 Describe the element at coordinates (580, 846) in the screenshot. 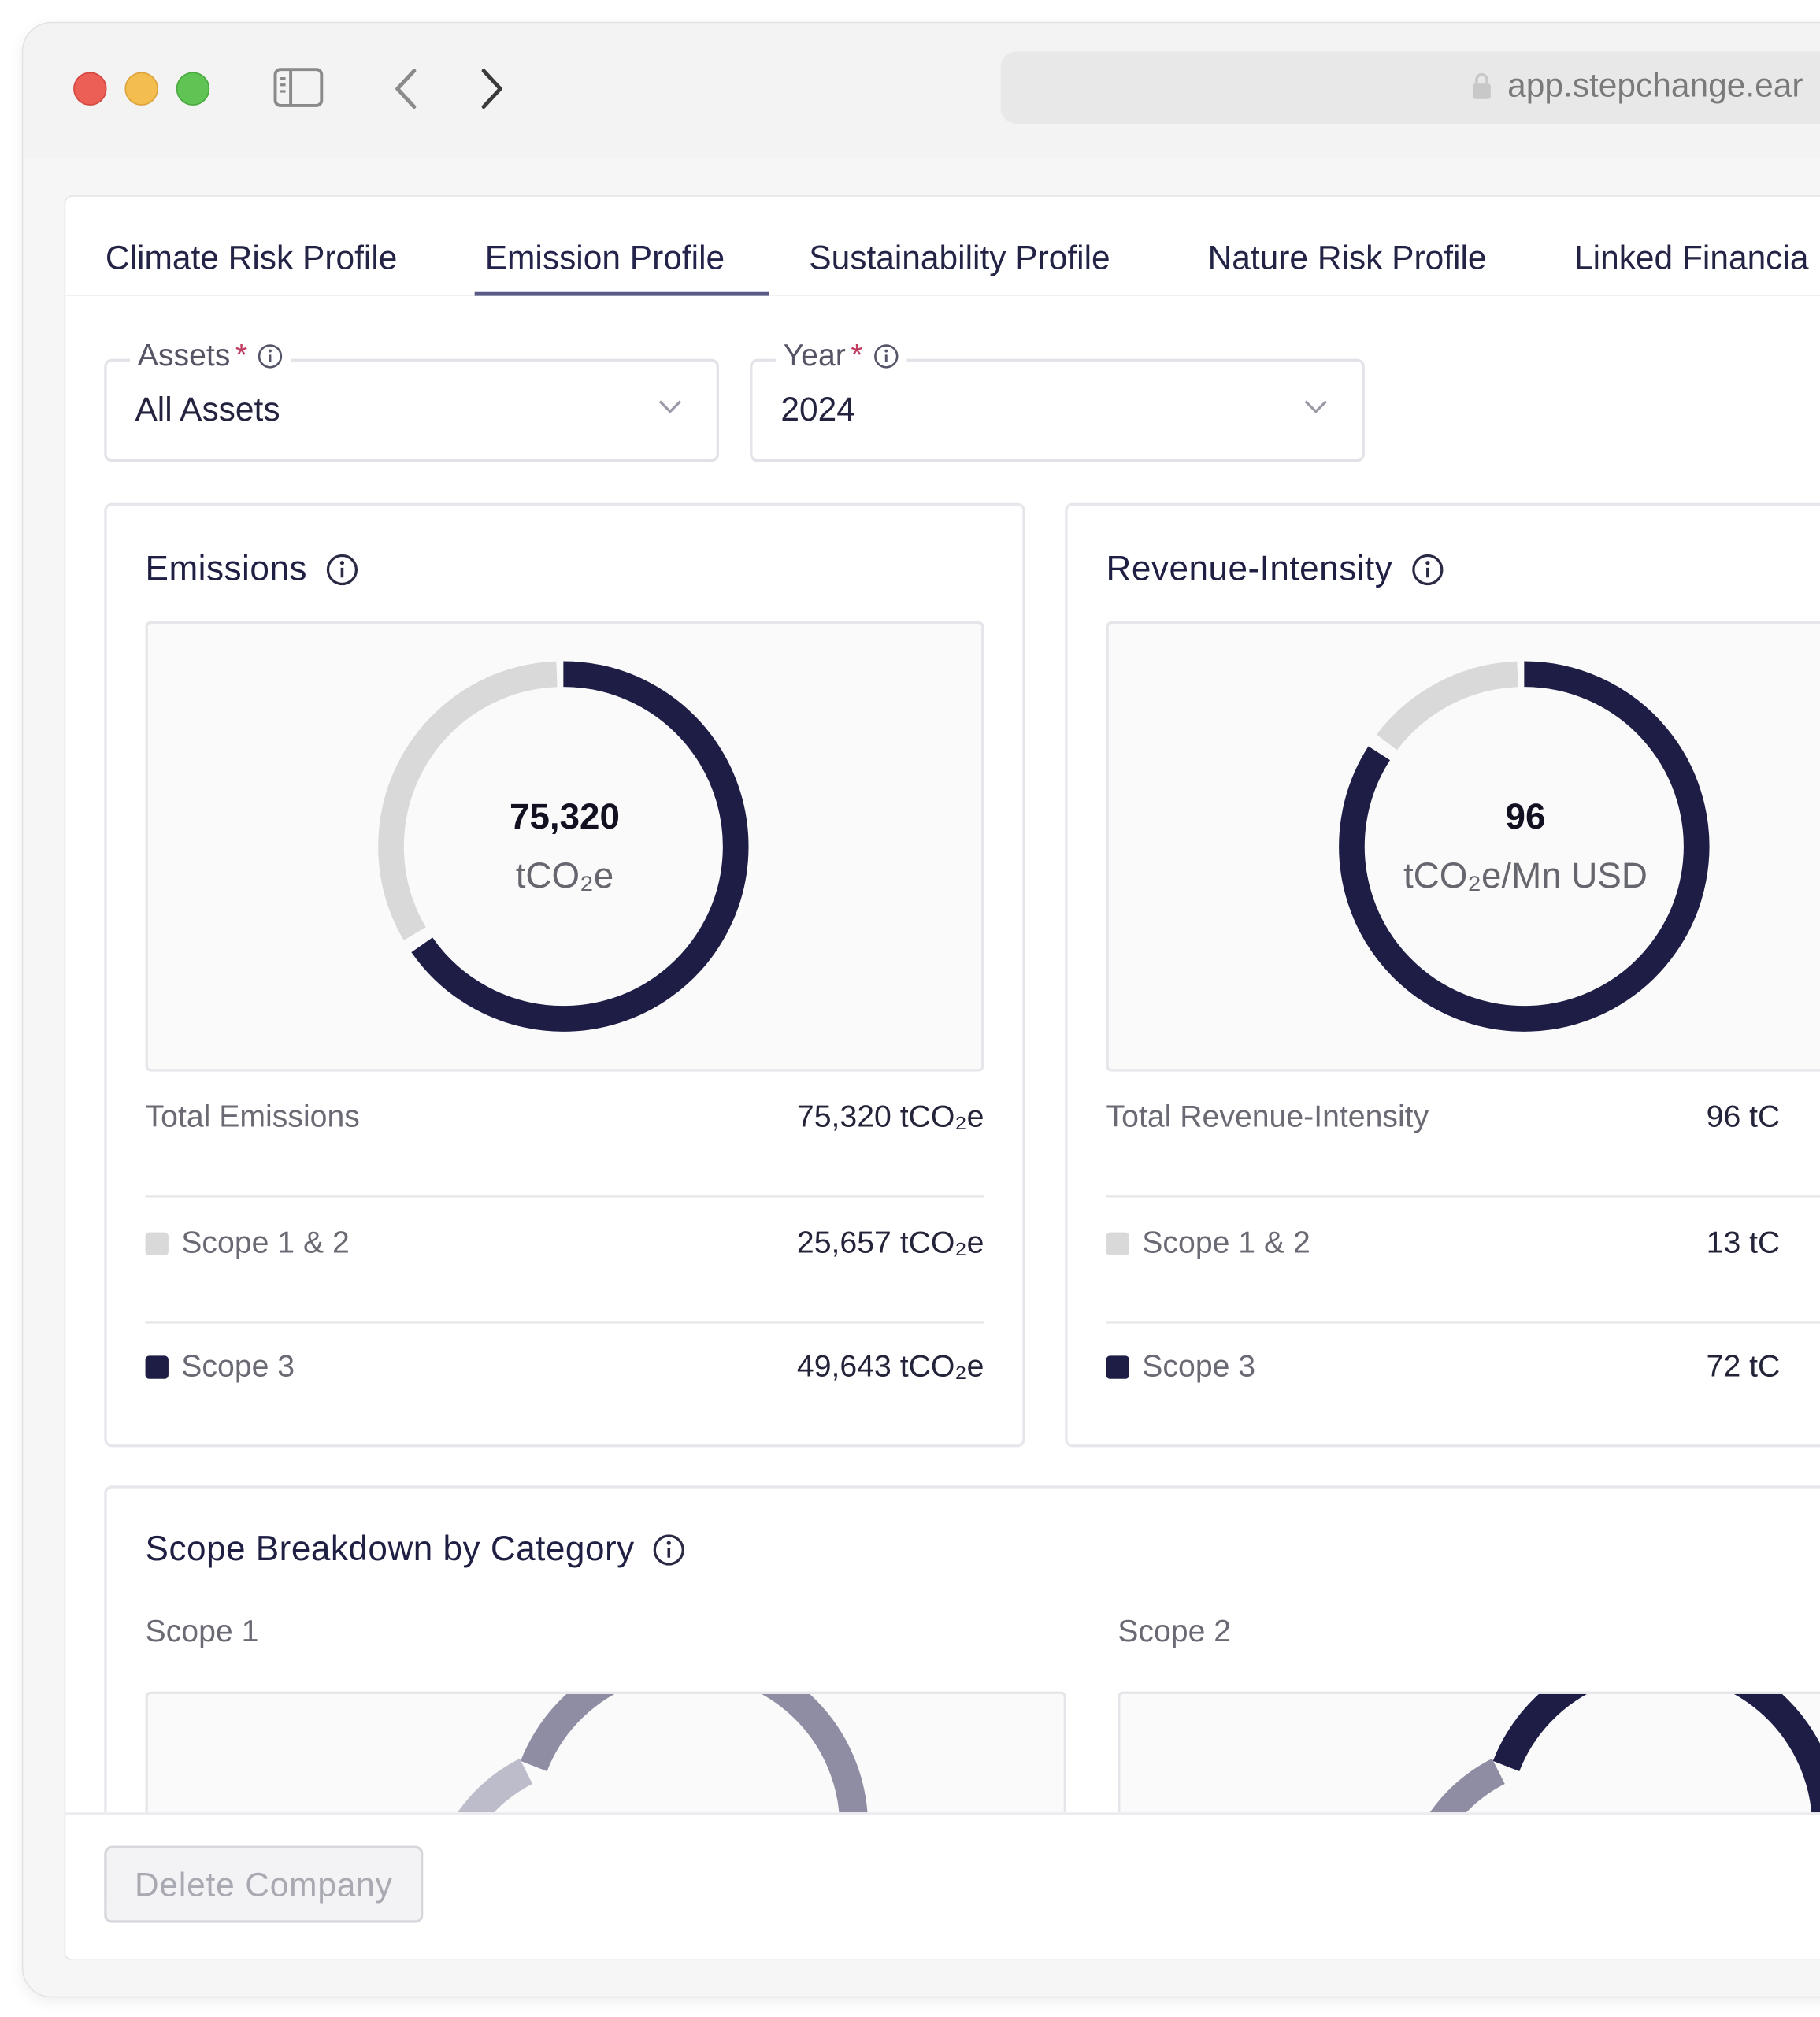

I see `emissions-scope3-slice` at that location.